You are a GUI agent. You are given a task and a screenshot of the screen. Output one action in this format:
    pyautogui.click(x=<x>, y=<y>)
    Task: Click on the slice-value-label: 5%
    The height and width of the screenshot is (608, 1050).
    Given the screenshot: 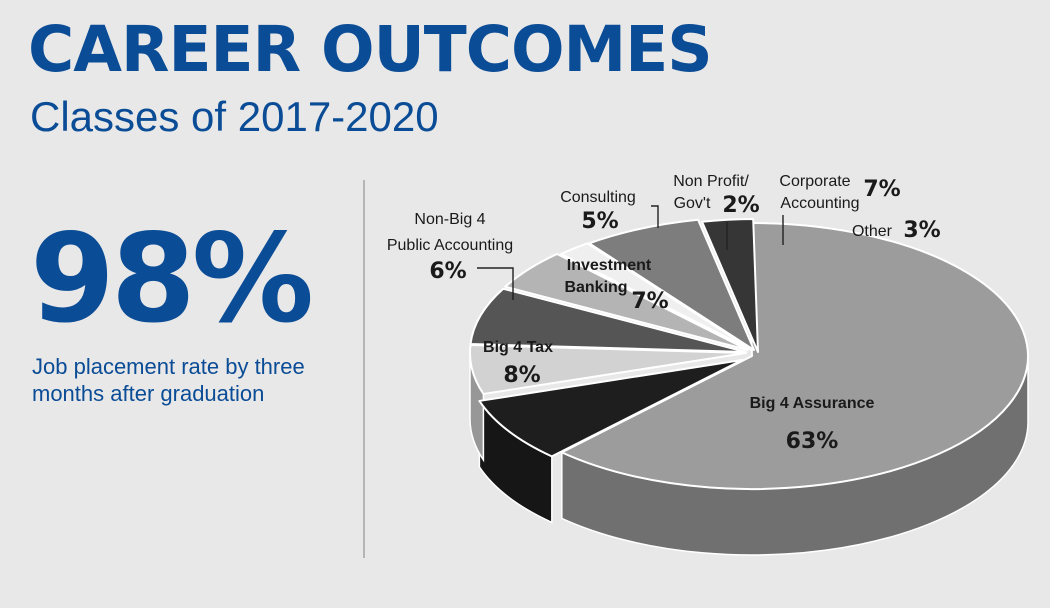 What is the action you would take?
    pyautogui.click(x=599, y=221)
    